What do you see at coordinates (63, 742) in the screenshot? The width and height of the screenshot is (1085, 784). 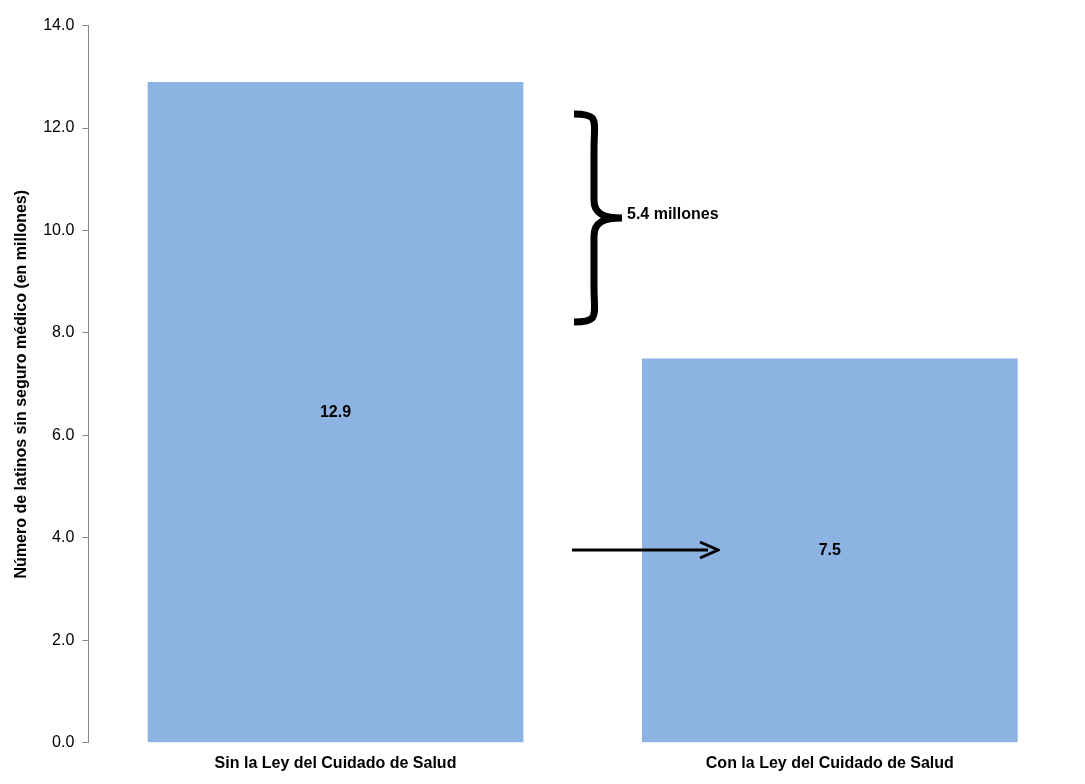 I see `y-tick-label: 0.0` at bounding box center [63, 742].